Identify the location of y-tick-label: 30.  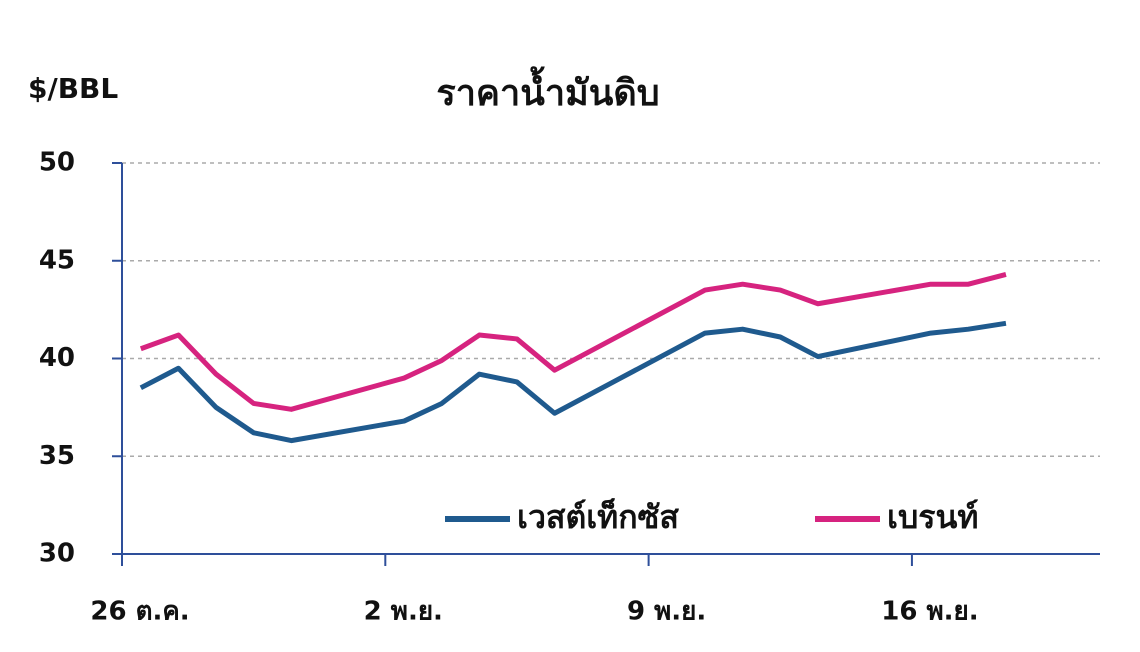
(57, 554).